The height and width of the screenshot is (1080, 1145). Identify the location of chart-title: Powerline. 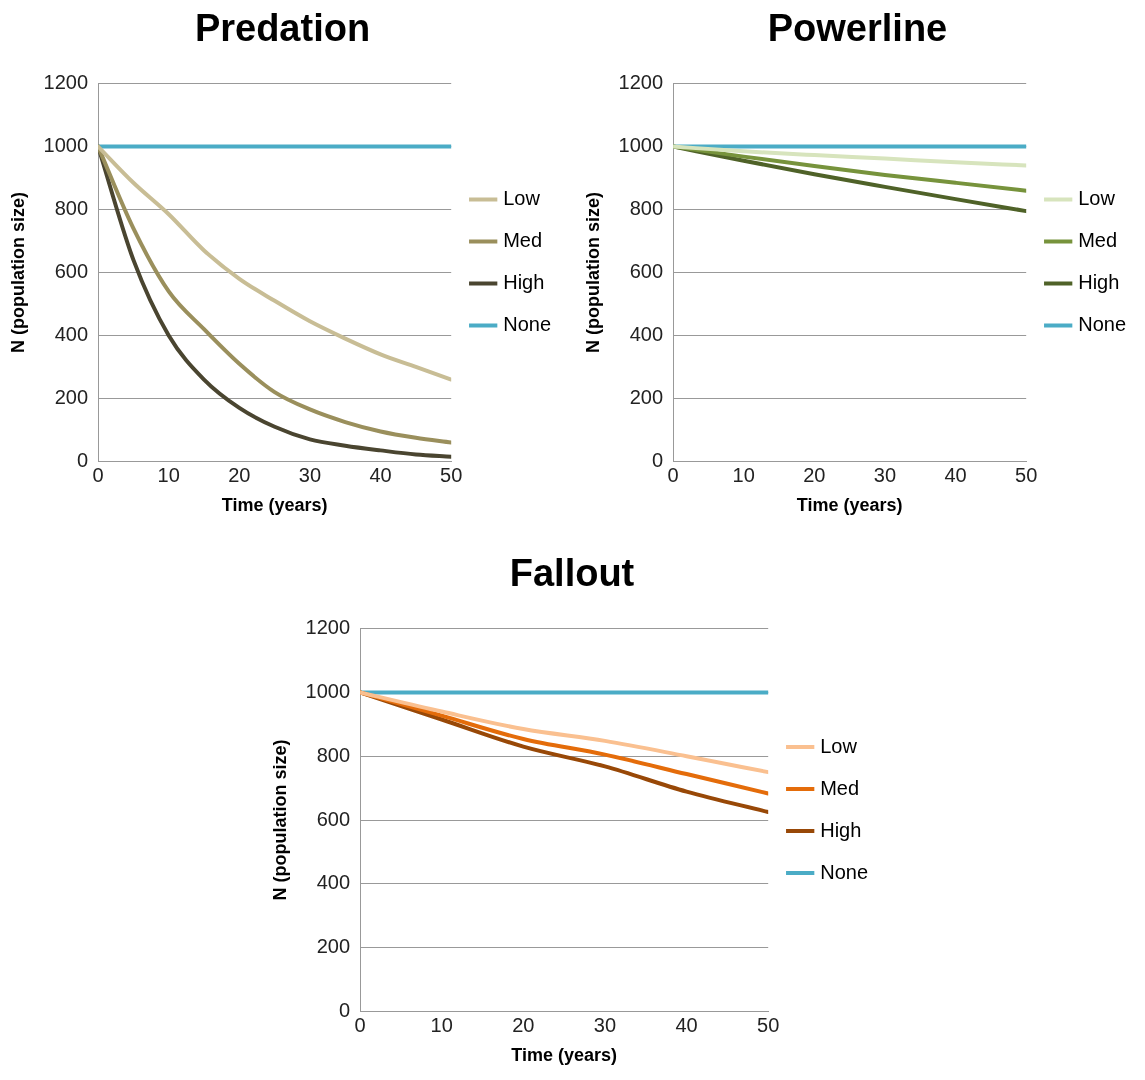
(857, 28).